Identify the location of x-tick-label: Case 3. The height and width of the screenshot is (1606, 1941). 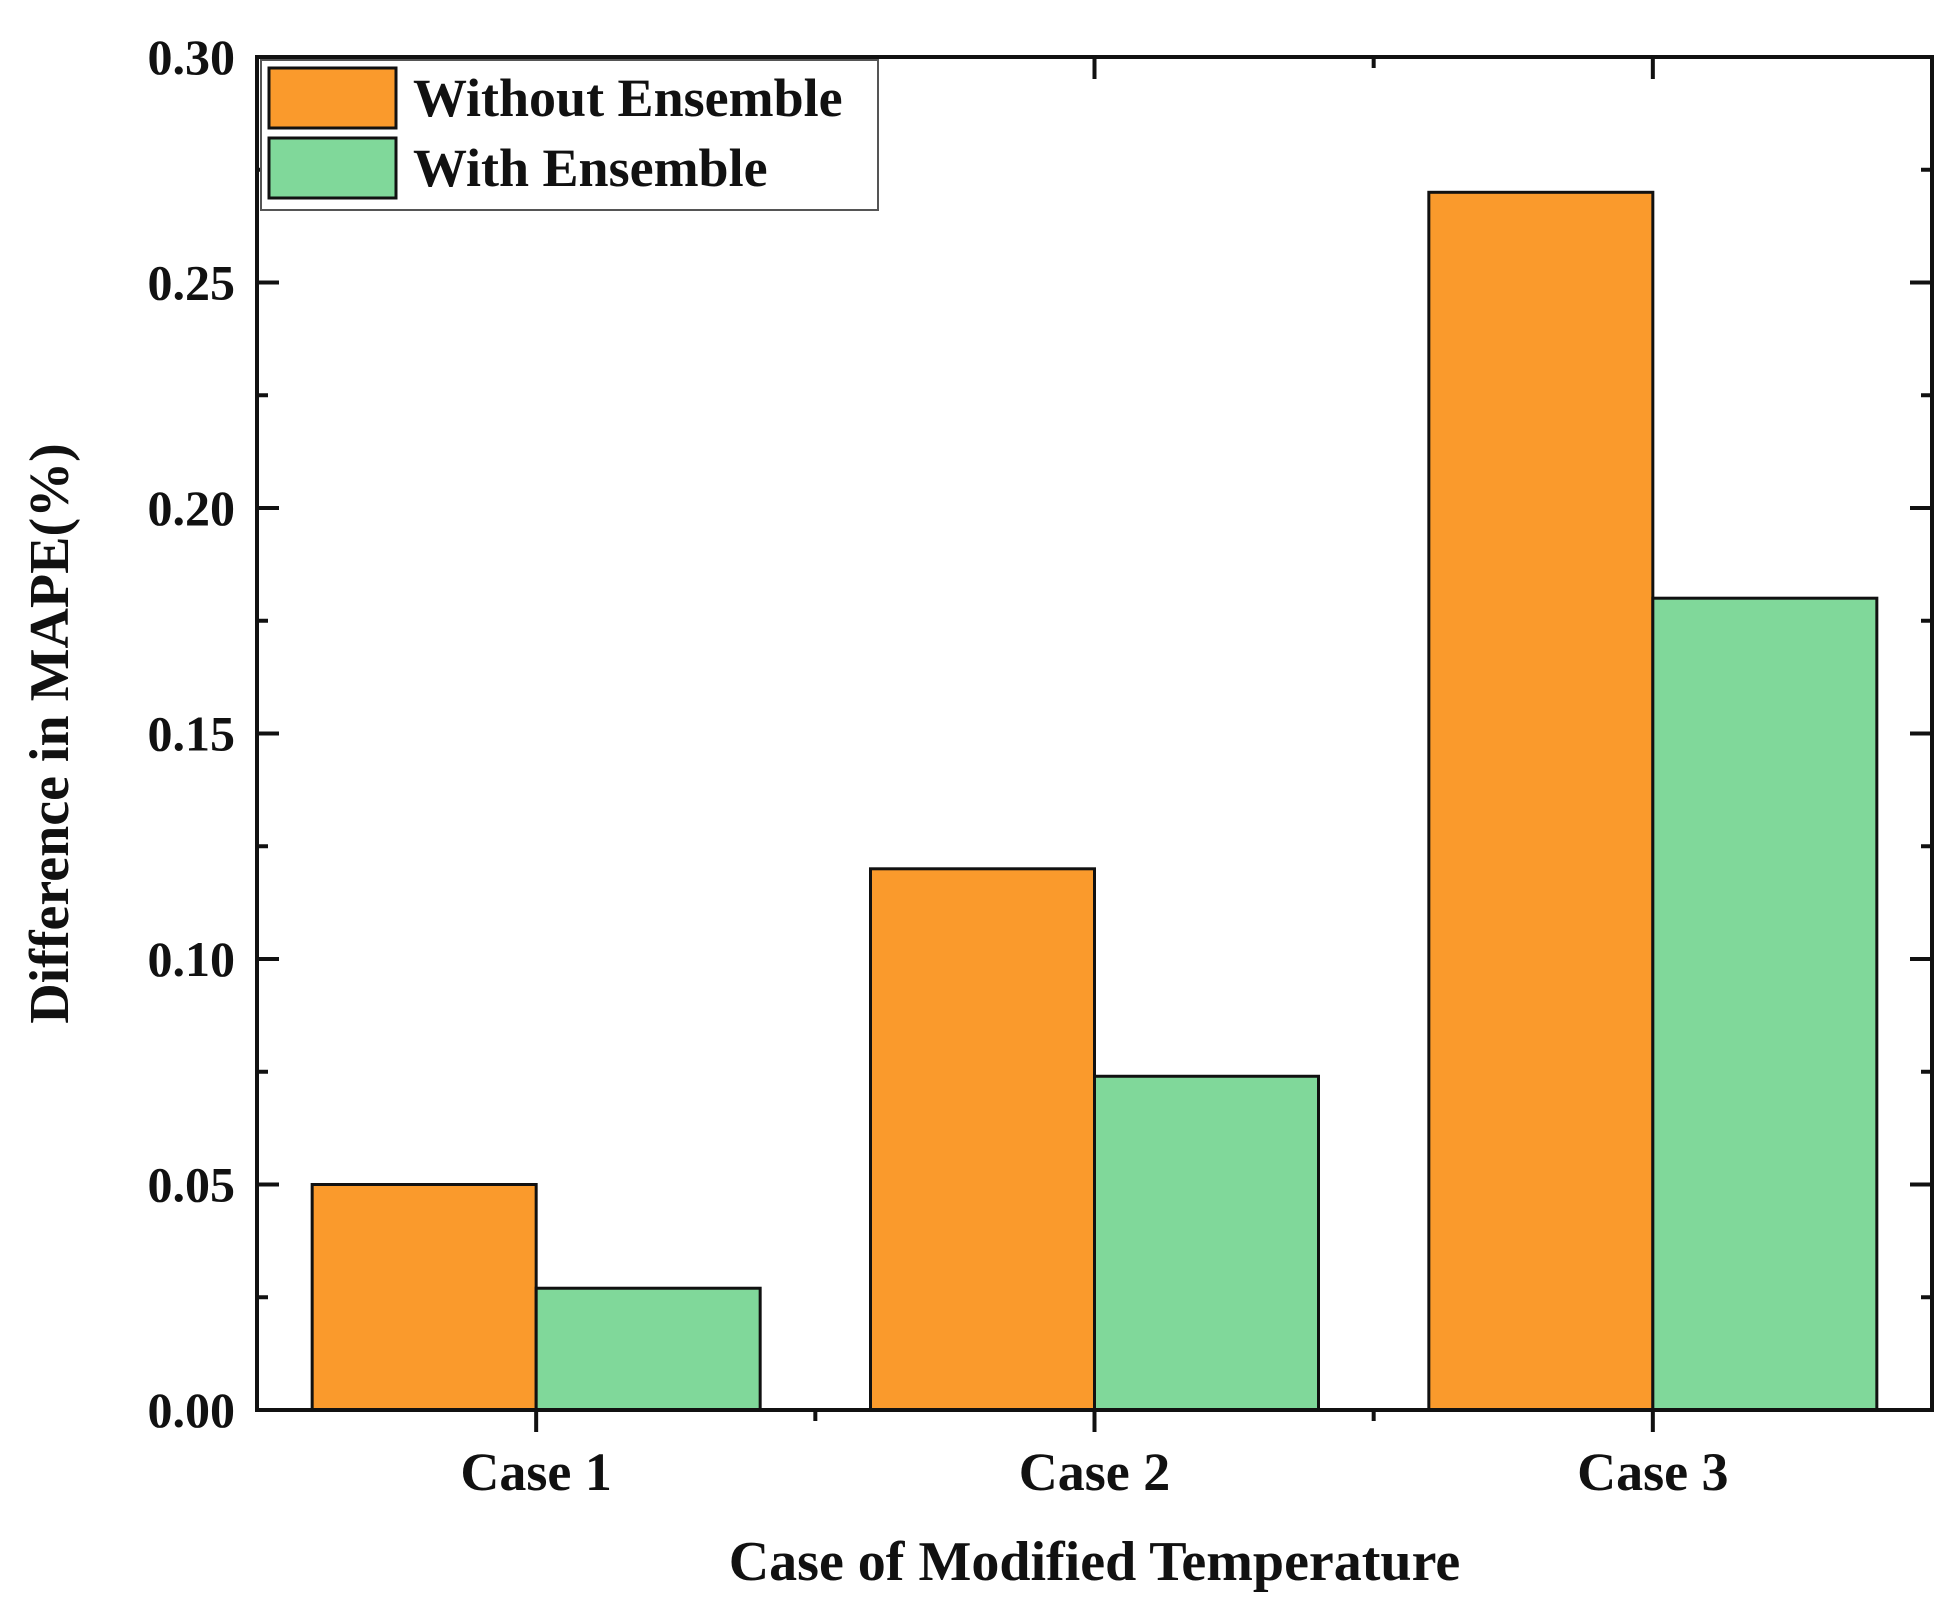
(1652, 1472).